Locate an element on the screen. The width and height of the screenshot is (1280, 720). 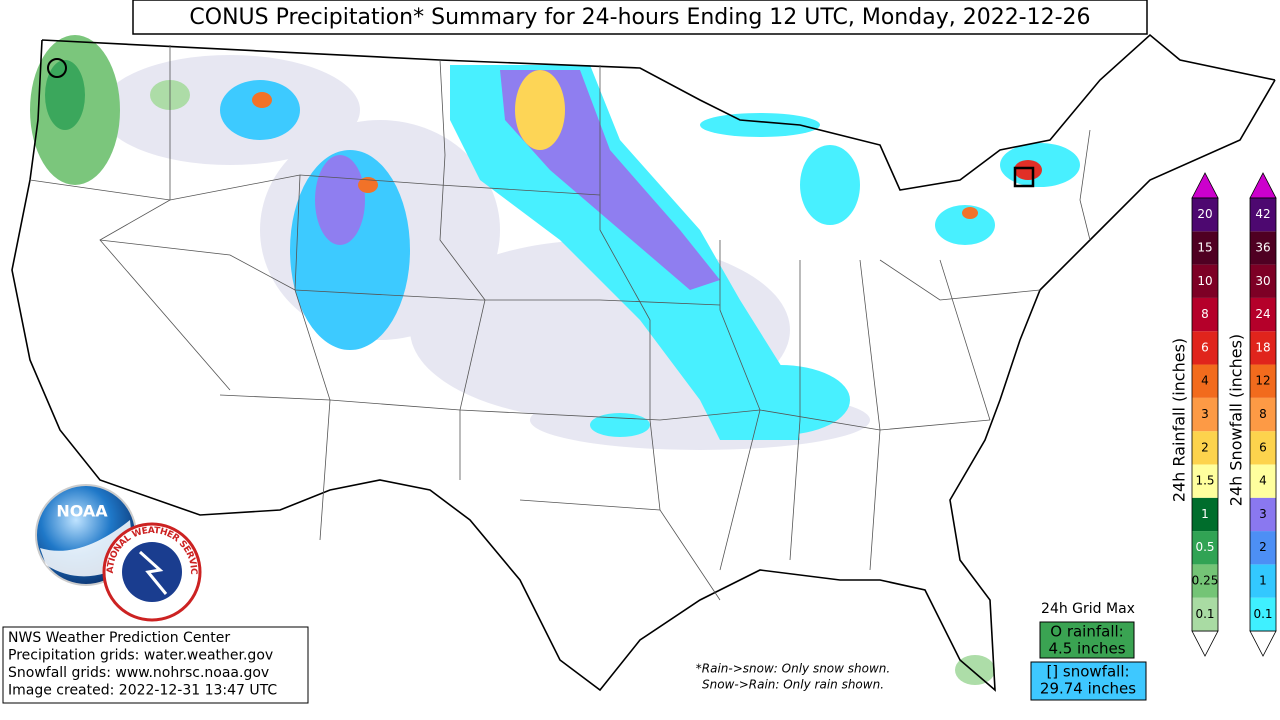
colorbar-label: 42 is located at coordinates (1262, 214).